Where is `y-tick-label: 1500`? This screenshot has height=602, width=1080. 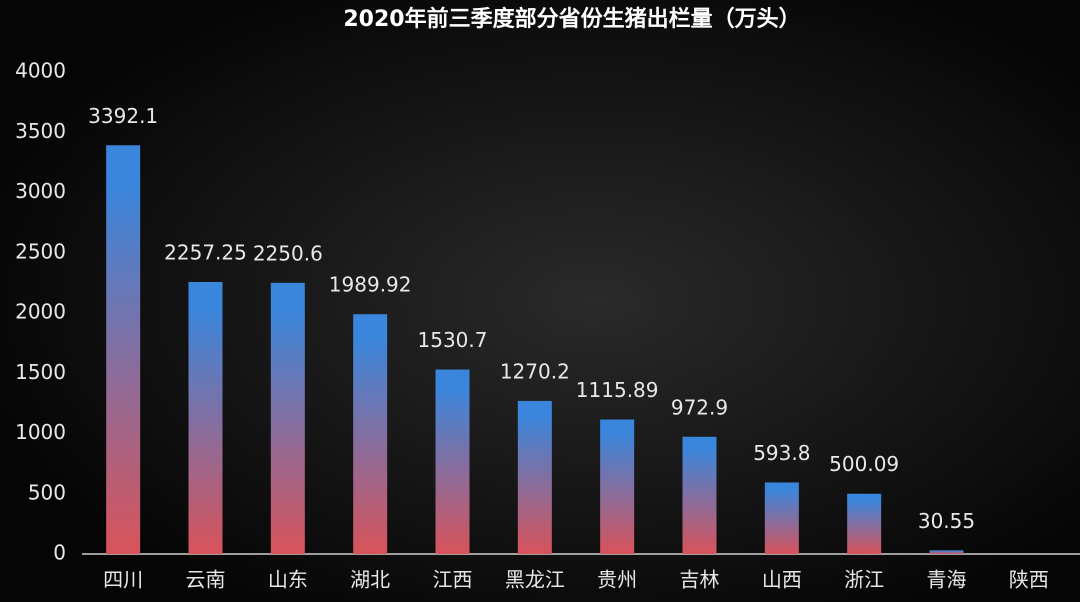 y-tick-label: 1500 is located at coordinates (40, 372).